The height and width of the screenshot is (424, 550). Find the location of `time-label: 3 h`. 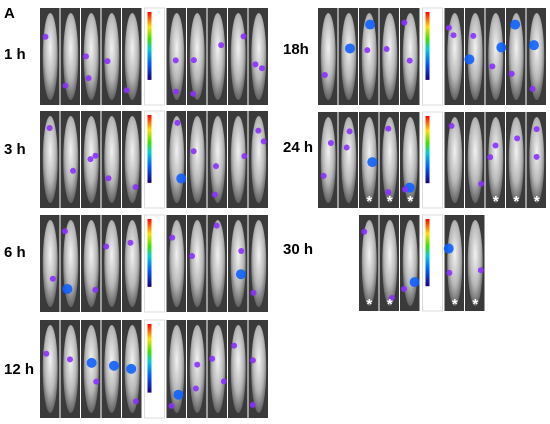

time-label: 3 h is located at coordinates (15, 149).